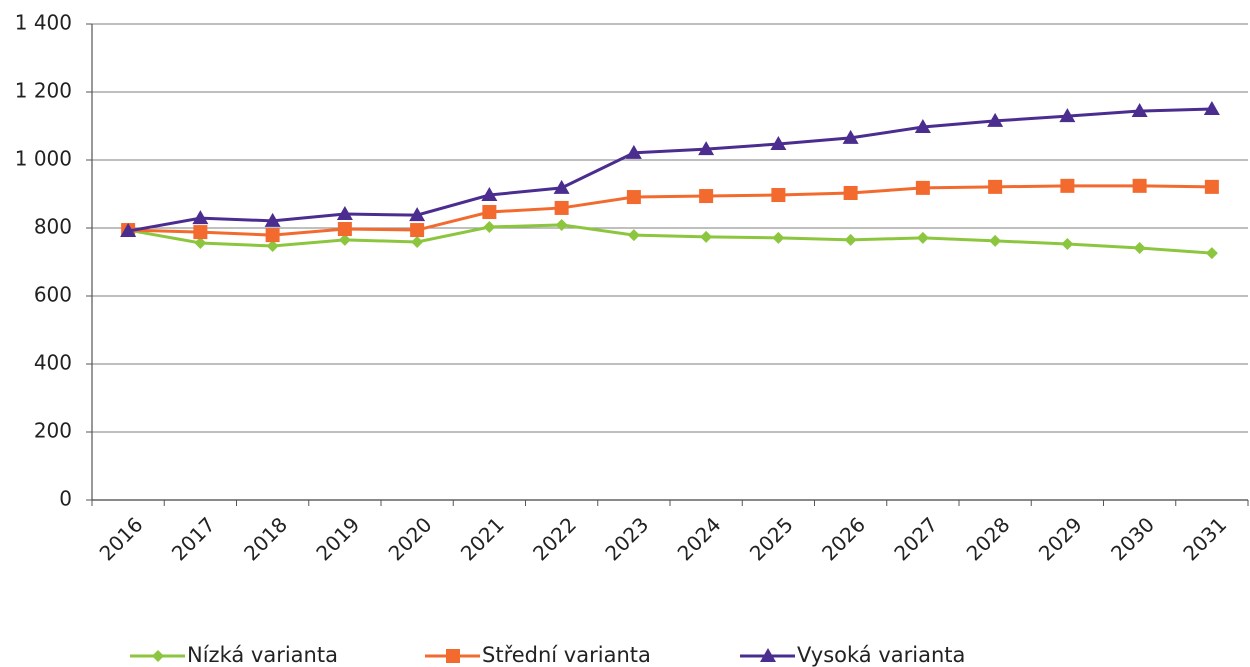 The width and height of the screenshot is (1250, 667). What do you see at coordinates (121, 538) in the screenshot?
I see `x-tick-label: 2016` at bounding box center [121, 538].